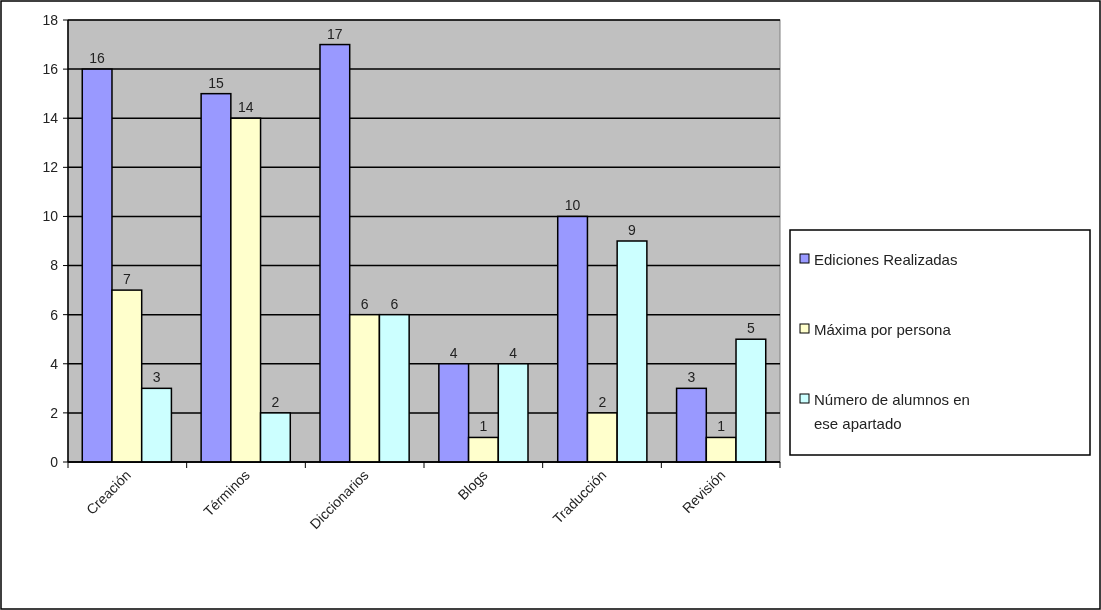  I want to click on legend-label: Número de alumnos en ese apartado, so click(892, 412).